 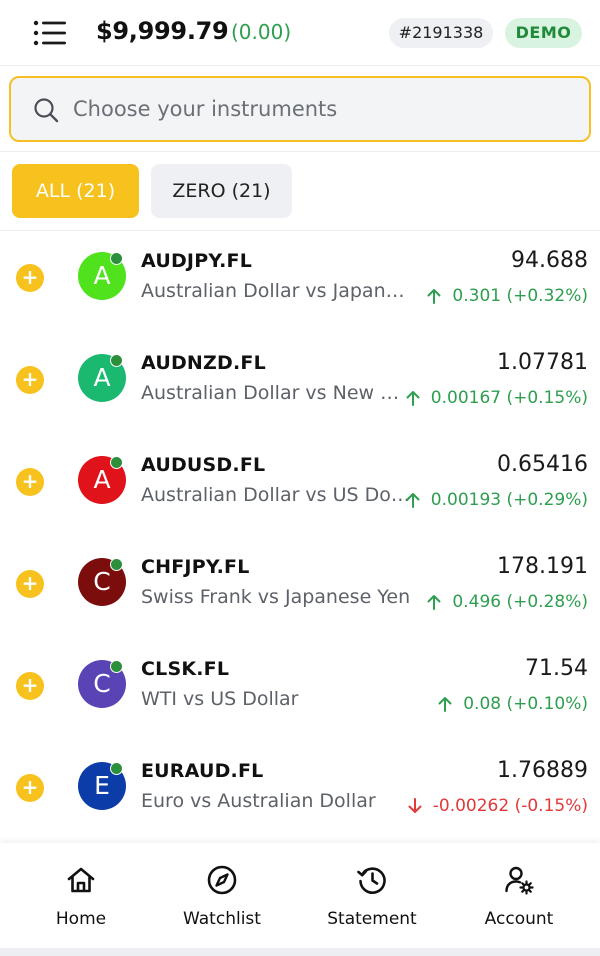 What do you see at coordinates (222, 880) in the screenshot?
I see `compass-icon` at bounding box center [222, 880].